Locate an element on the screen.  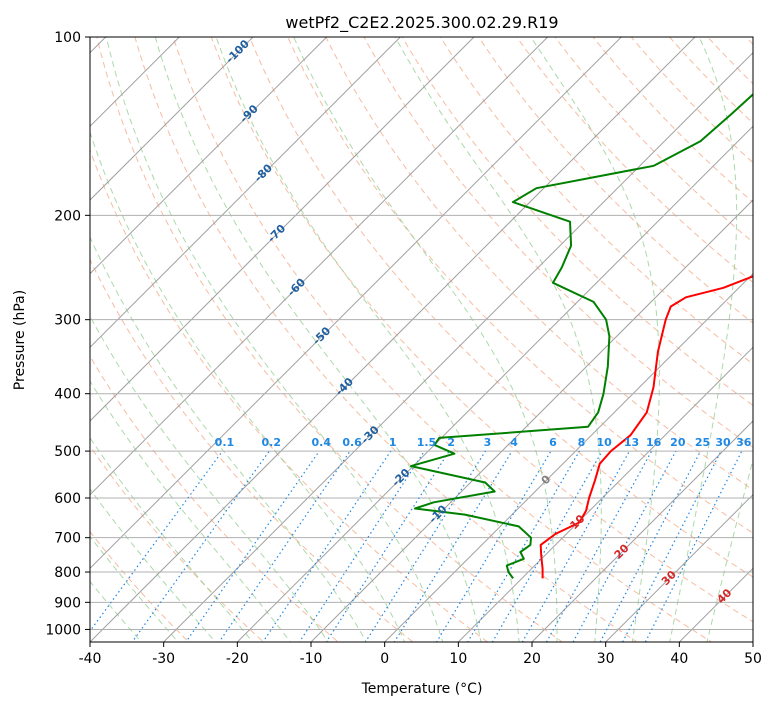
mixing-ratio-label: 10 is located at coordinates (604, 442).